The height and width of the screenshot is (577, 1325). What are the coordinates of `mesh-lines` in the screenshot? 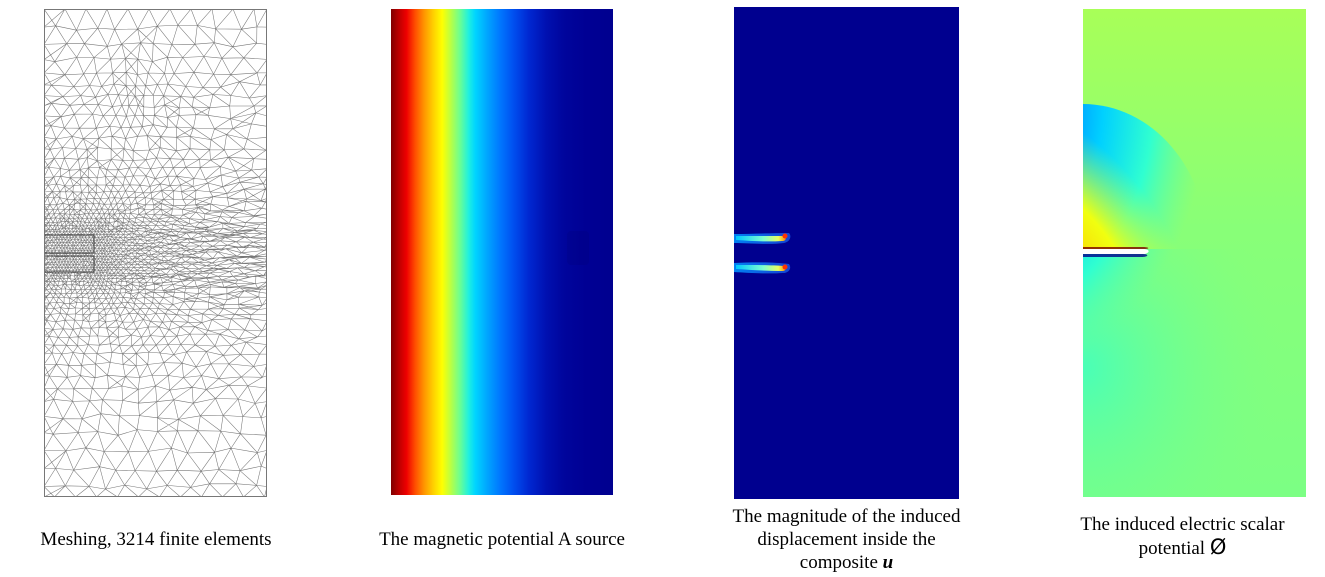 It's located at (155, 253).